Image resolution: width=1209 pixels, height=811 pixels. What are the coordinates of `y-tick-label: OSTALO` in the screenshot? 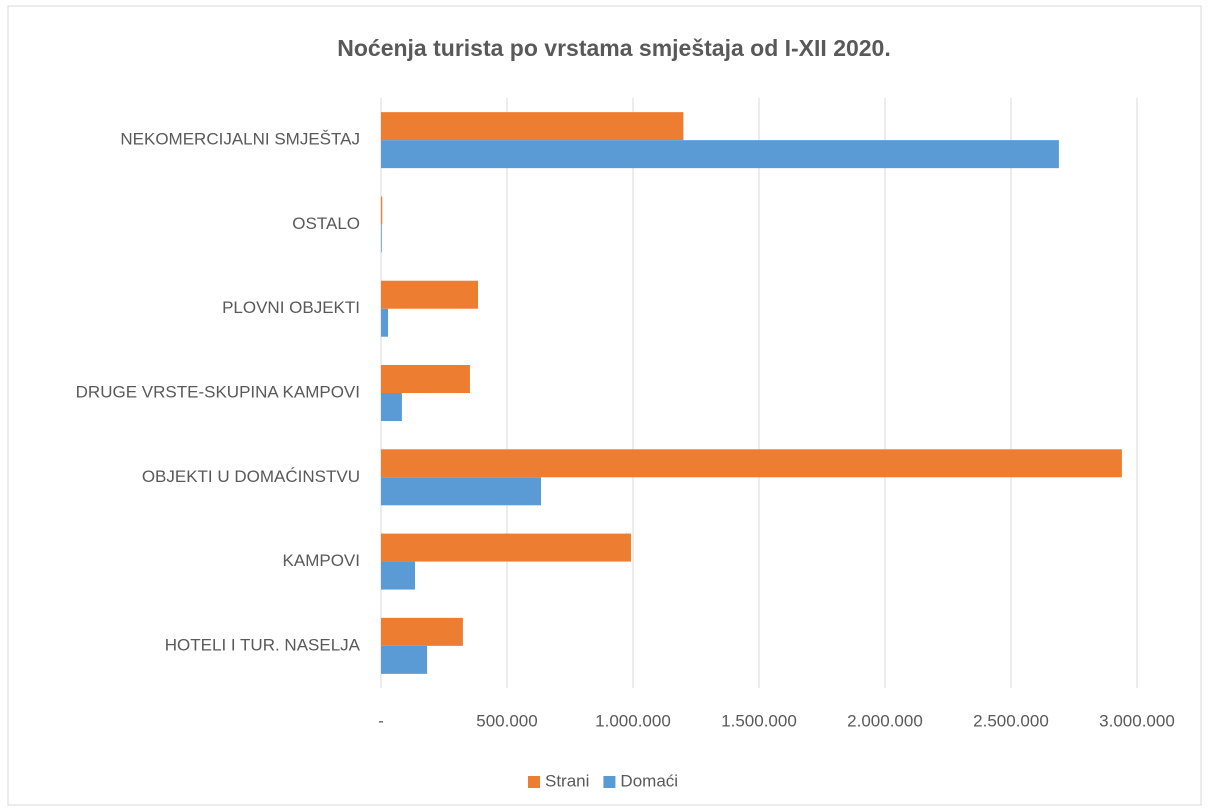 It's located at (326, 223).